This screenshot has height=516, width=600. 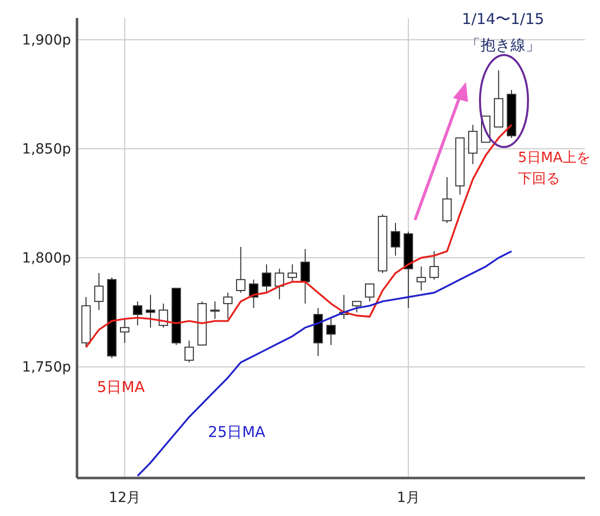 What do you see at coordinates (503, 19) in the screenshot?
I see `annotation: 1/14〜1/15` at bounding box center [503, 19].